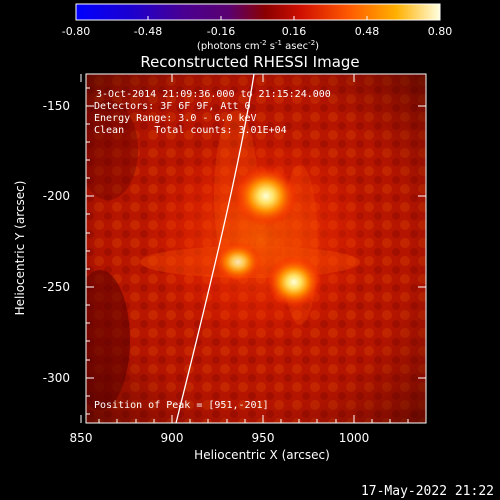 This screenshot has height=500, width=500. What do you see at coordinates (213, 94) in the screenshot?
I see `time-range-label: 3-Oct-2014 21:09:36.000 to 21:15:24.000` at bounding box center [213, 94].